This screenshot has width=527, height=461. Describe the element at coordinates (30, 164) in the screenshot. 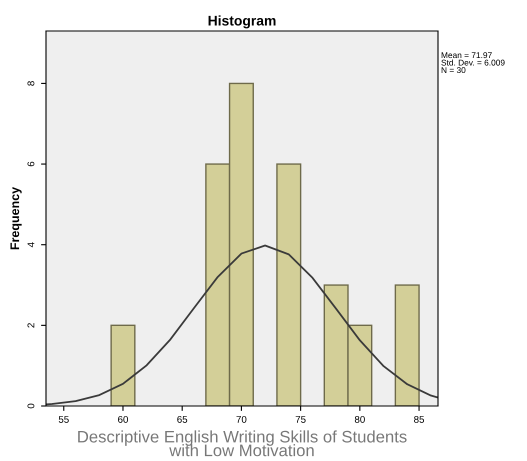

I see `y-tick-label: 6` at that location.